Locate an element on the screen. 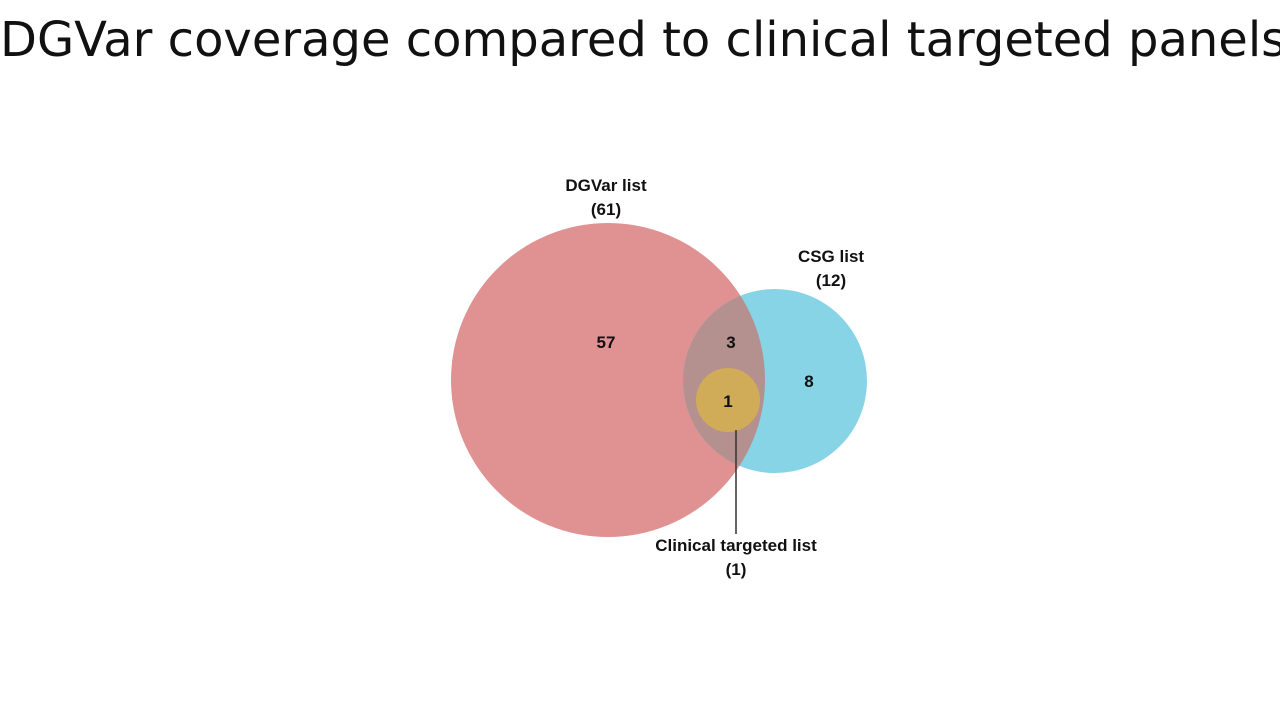 The height and width of the screenshot is (720, 1280). region-clinical-count: 1 is located at coordinates (727, 401).